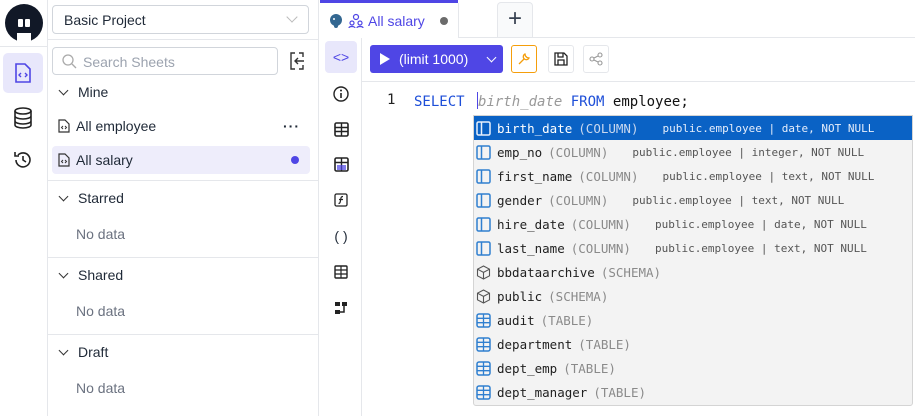 This screenshot has height=416, width=915. I want to click on play-icon, so click(385, 59).